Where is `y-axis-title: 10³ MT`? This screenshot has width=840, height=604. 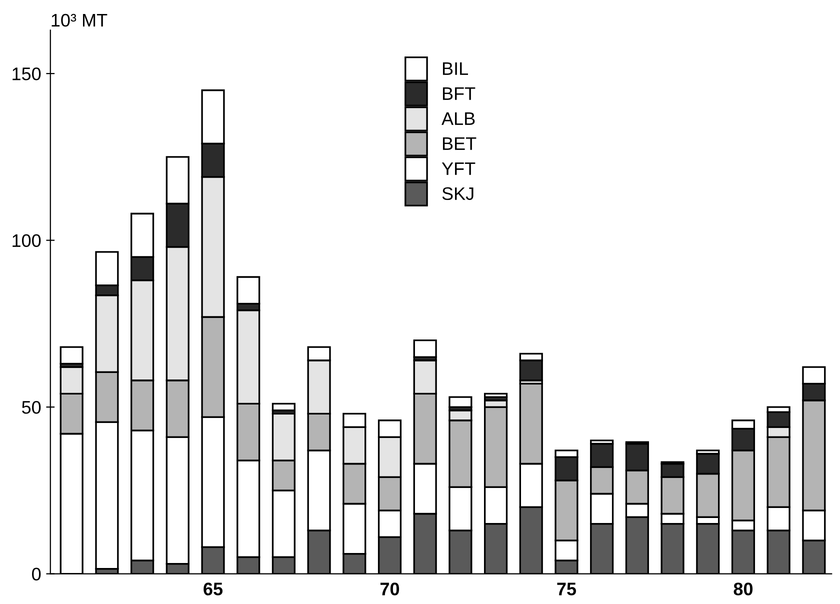
y-axis-title: 10³ MT is located at coordinates (80, 20).